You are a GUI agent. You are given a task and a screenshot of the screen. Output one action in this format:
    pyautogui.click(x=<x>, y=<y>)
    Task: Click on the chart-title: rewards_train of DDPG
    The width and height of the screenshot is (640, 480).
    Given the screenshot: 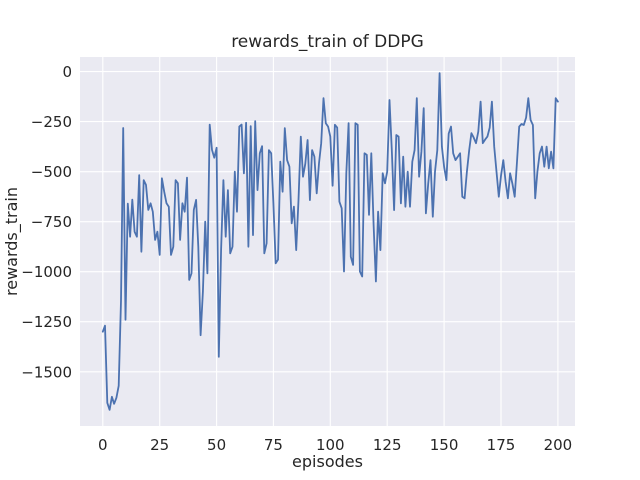 What is the action you would take?
    pyautogui.click(x=327, y=42)
    